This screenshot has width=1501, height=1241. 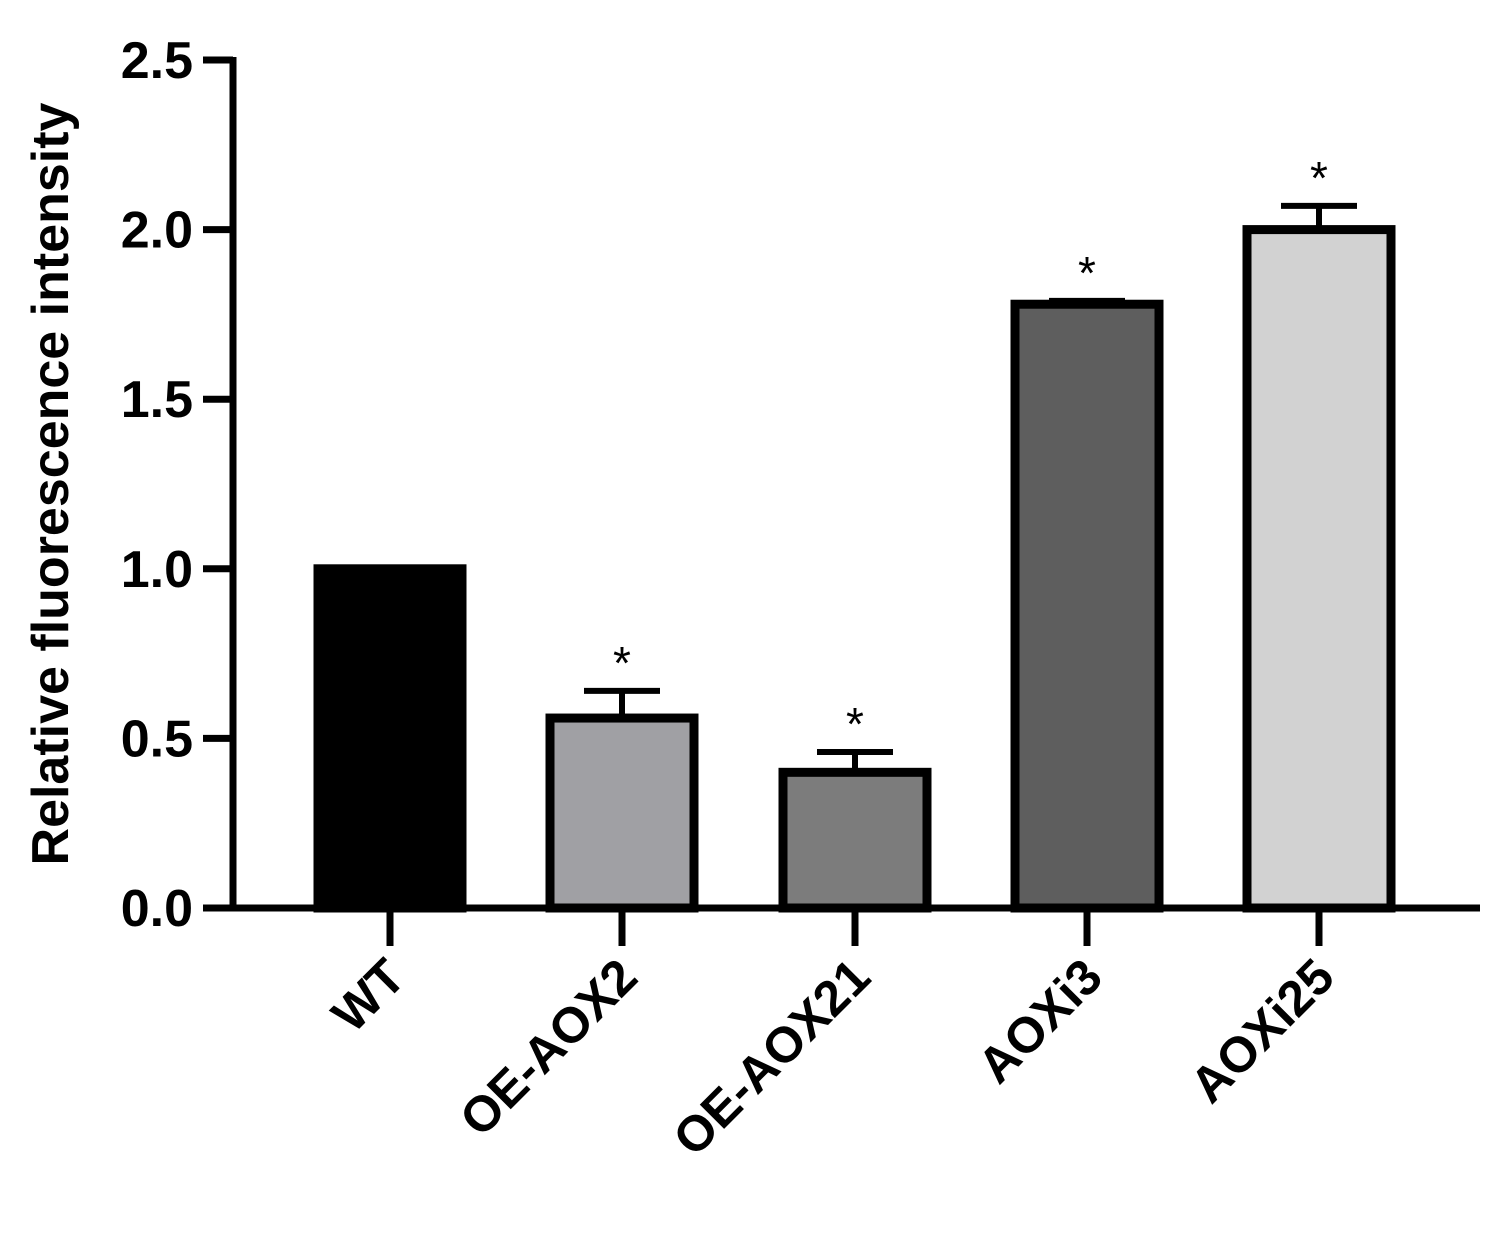 I want to click on y-tick-label: 0.5, so click(x=157, y=739).